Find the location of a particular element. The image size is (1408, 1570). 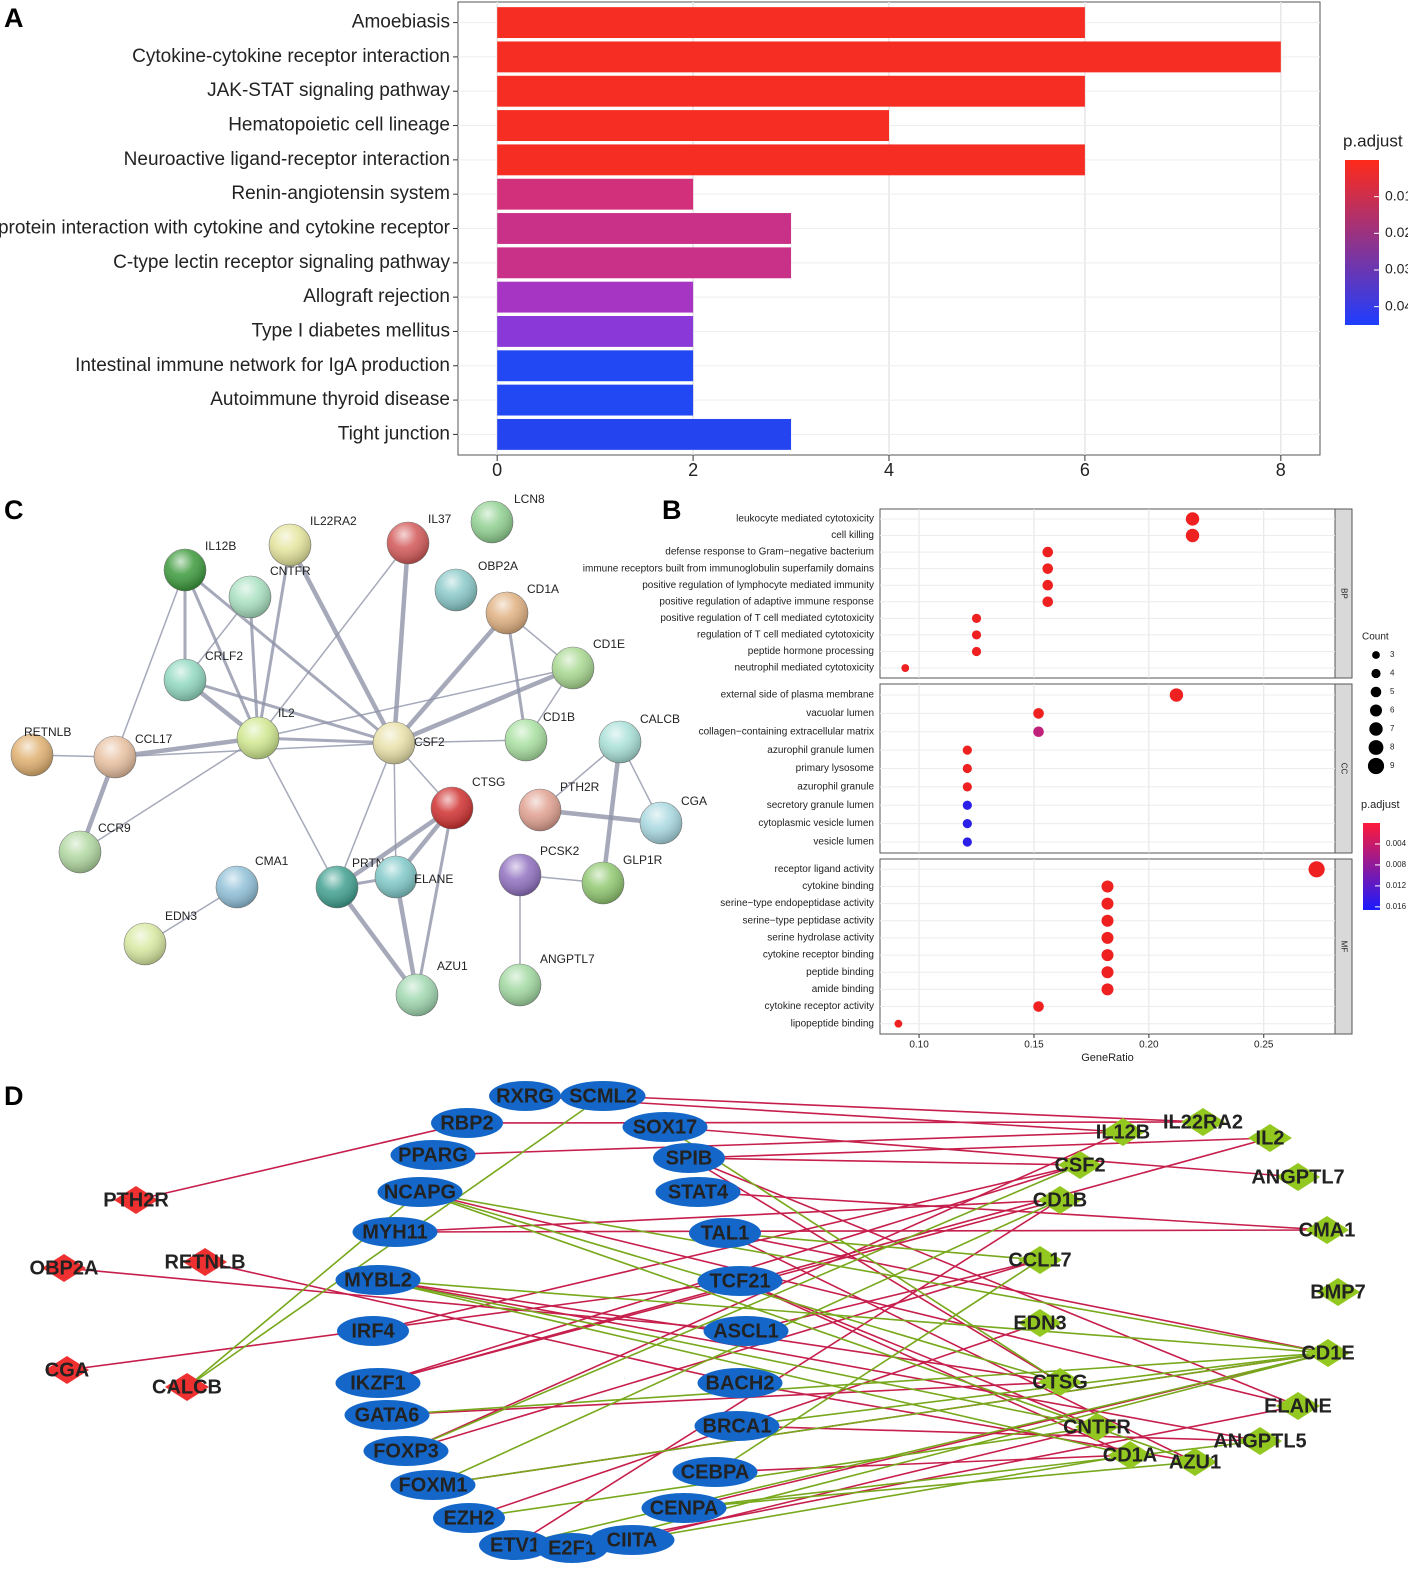

node-label: LCN8 is located at coordinates (529, 499).